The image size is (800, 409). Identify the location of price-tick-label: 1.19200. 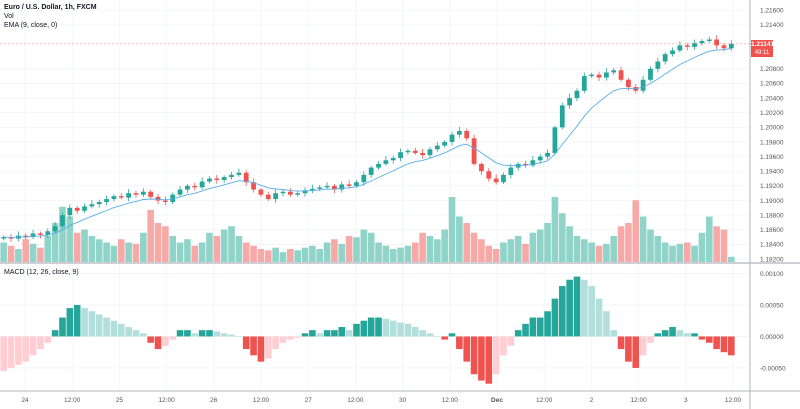
(772, 186).